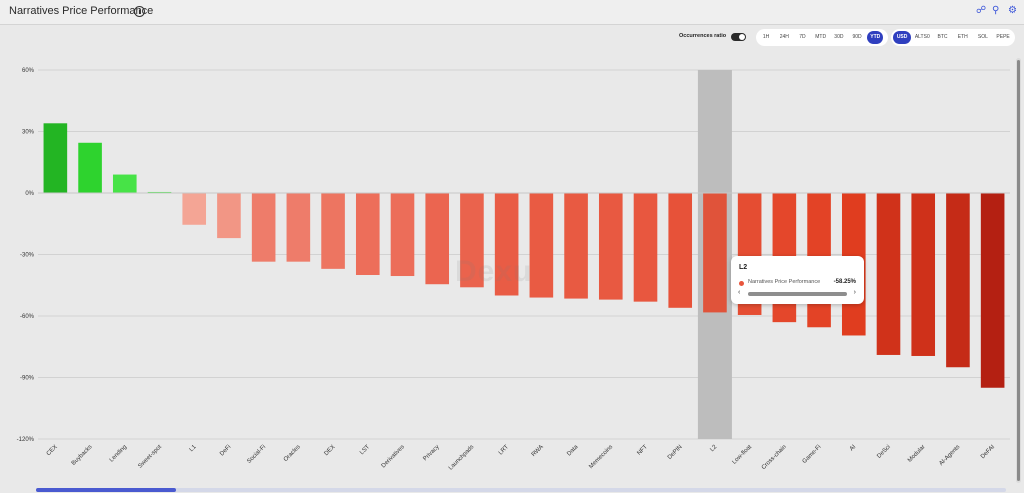  I want to click on bar-data, so click(576, 246).